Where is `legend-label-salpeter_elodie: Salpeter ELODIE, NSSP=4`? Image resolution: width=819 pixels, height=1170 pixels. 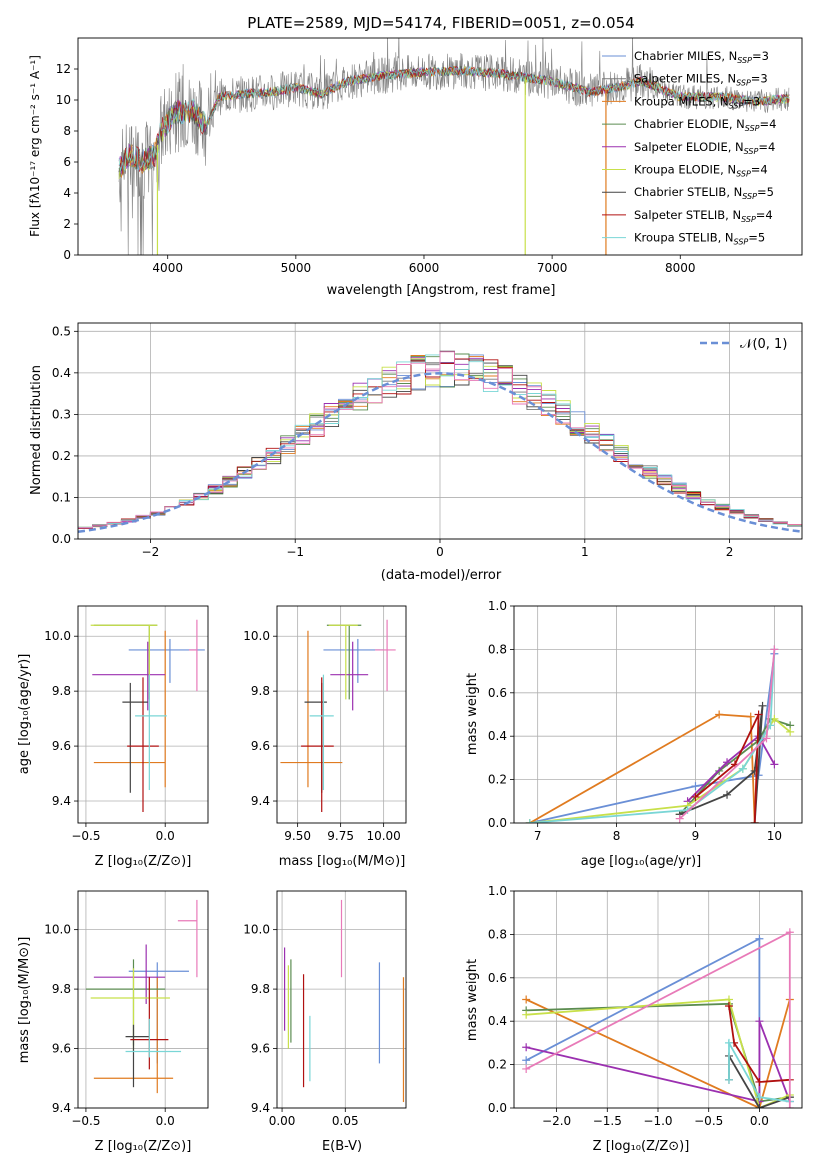 legend-label-salpeter_elodie: Salpeter ELODIE, NSSP=4 is located at coordinates (704, 148).